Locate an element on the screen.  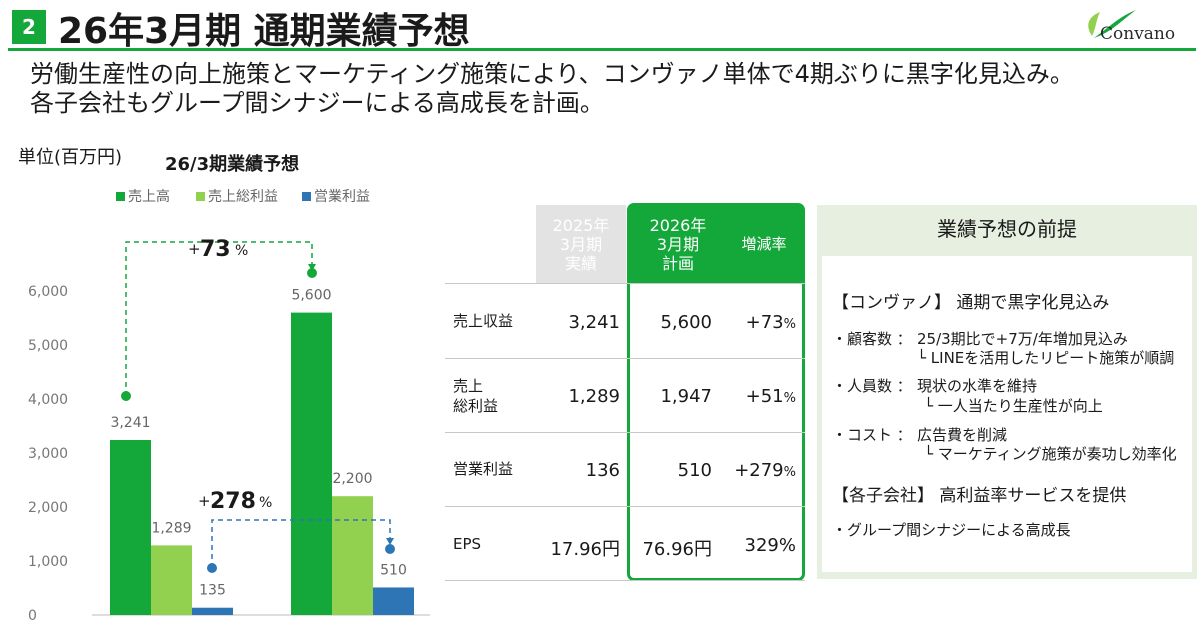
table-cell-plan: 1,947 is located at coordinates (686, 396).